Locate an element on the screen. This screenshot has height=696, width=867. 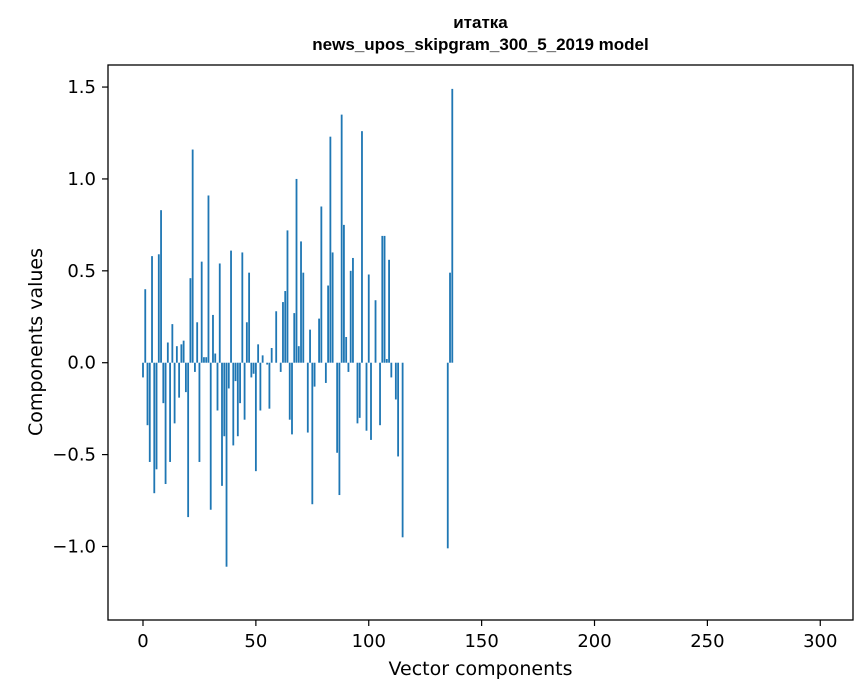
x-tick-label: 200 is located at coordinates (594, 641).